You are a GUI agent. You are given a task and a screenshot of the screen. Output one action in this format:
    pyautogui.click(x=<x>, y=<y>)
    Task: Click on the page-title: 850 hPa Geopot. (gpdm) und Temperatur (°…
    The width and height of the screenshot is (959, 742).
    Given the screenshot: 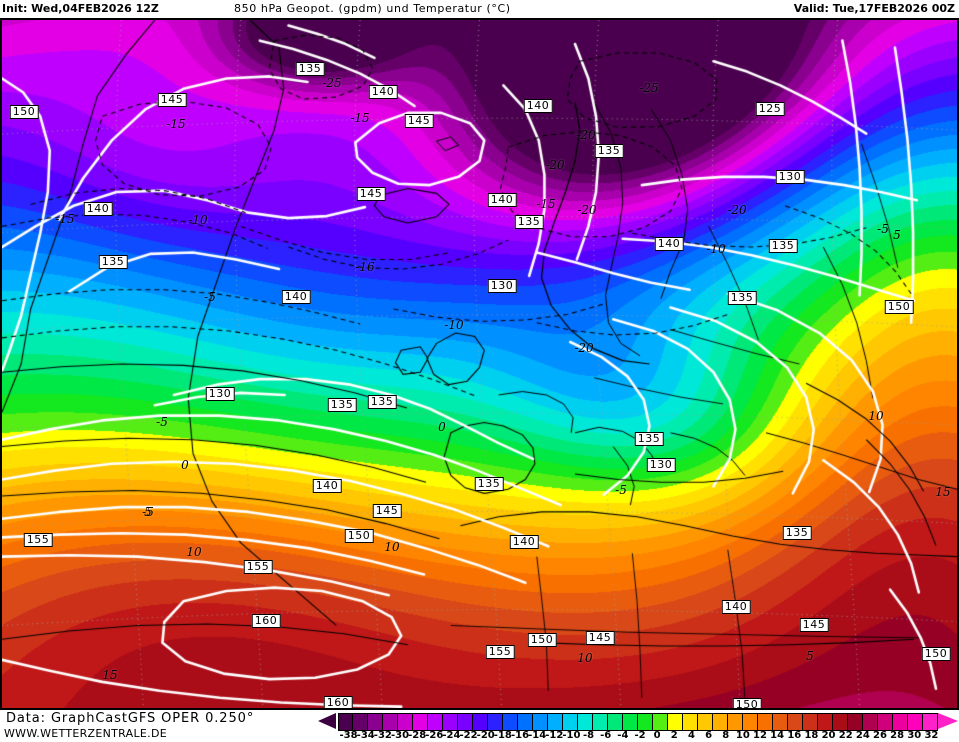 What is the action you would take?
    pyautogui.click(x=372, y=8)
    